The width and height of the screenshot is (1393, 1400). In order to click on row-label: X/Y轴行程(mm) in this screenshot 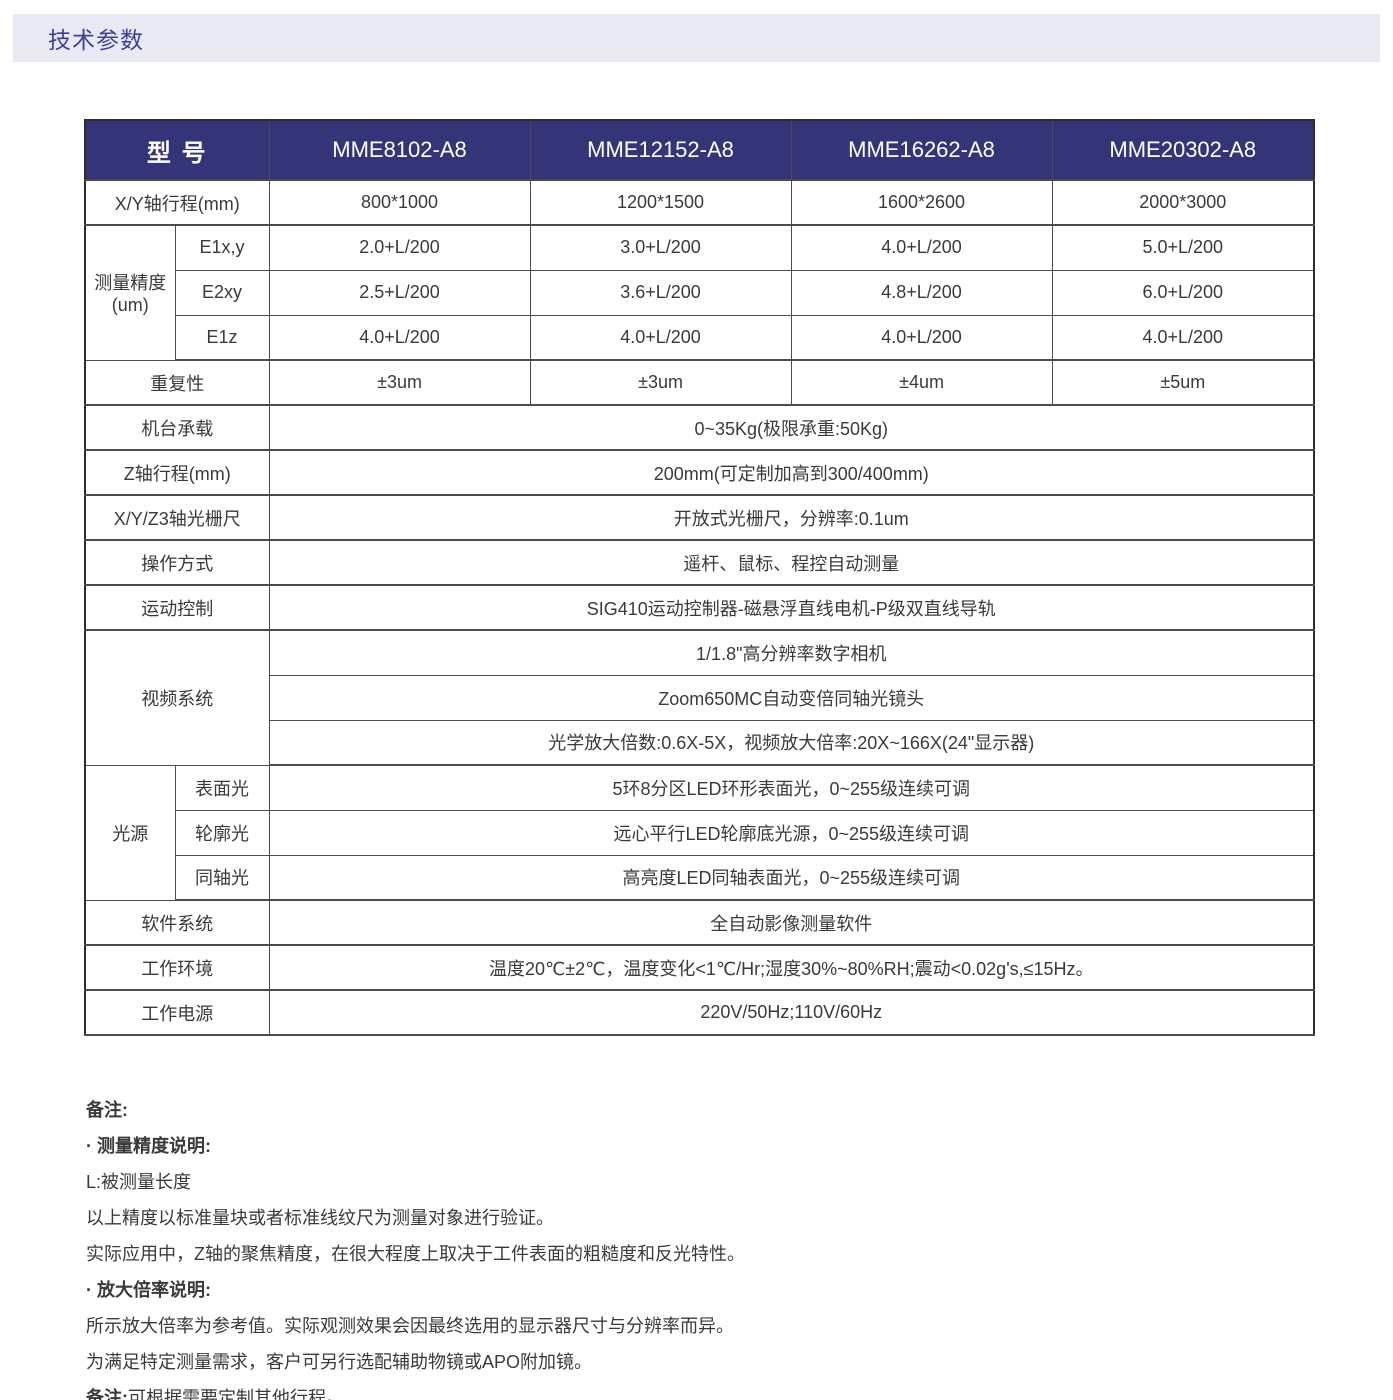, I will do `click(177, 202)`.